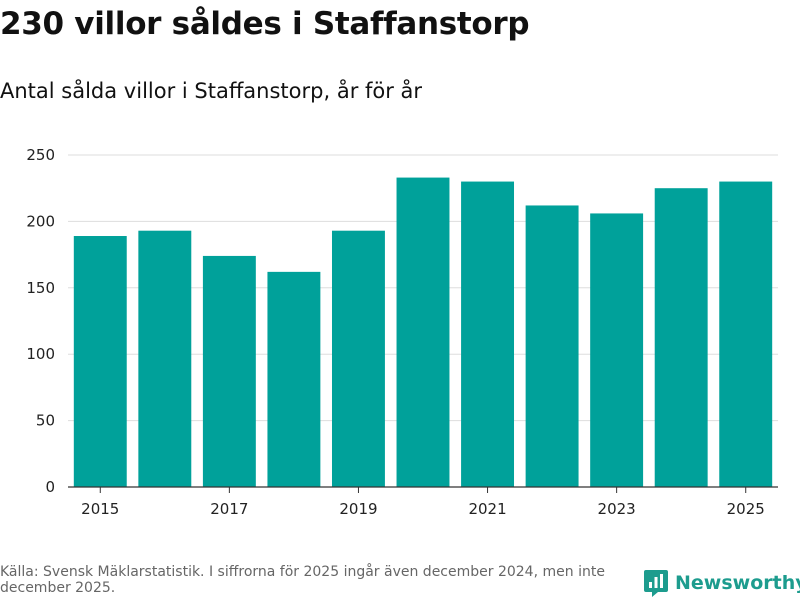 Image resolution: width=800 pixels, height=600 pixels. I want to click on x-tick-label: 2015, so click(100, 509).